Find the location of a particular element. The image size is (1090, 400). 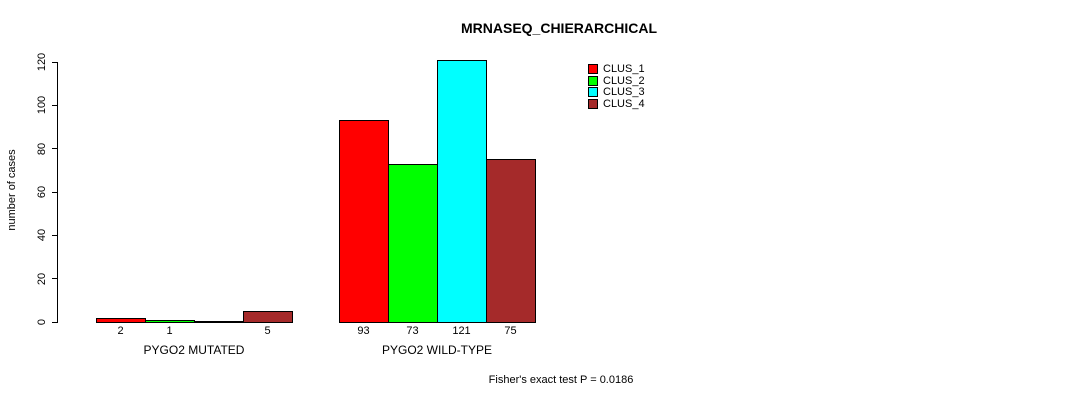

bar-clus-1-pygo2-wild-type is located at coordinates (364, 221).